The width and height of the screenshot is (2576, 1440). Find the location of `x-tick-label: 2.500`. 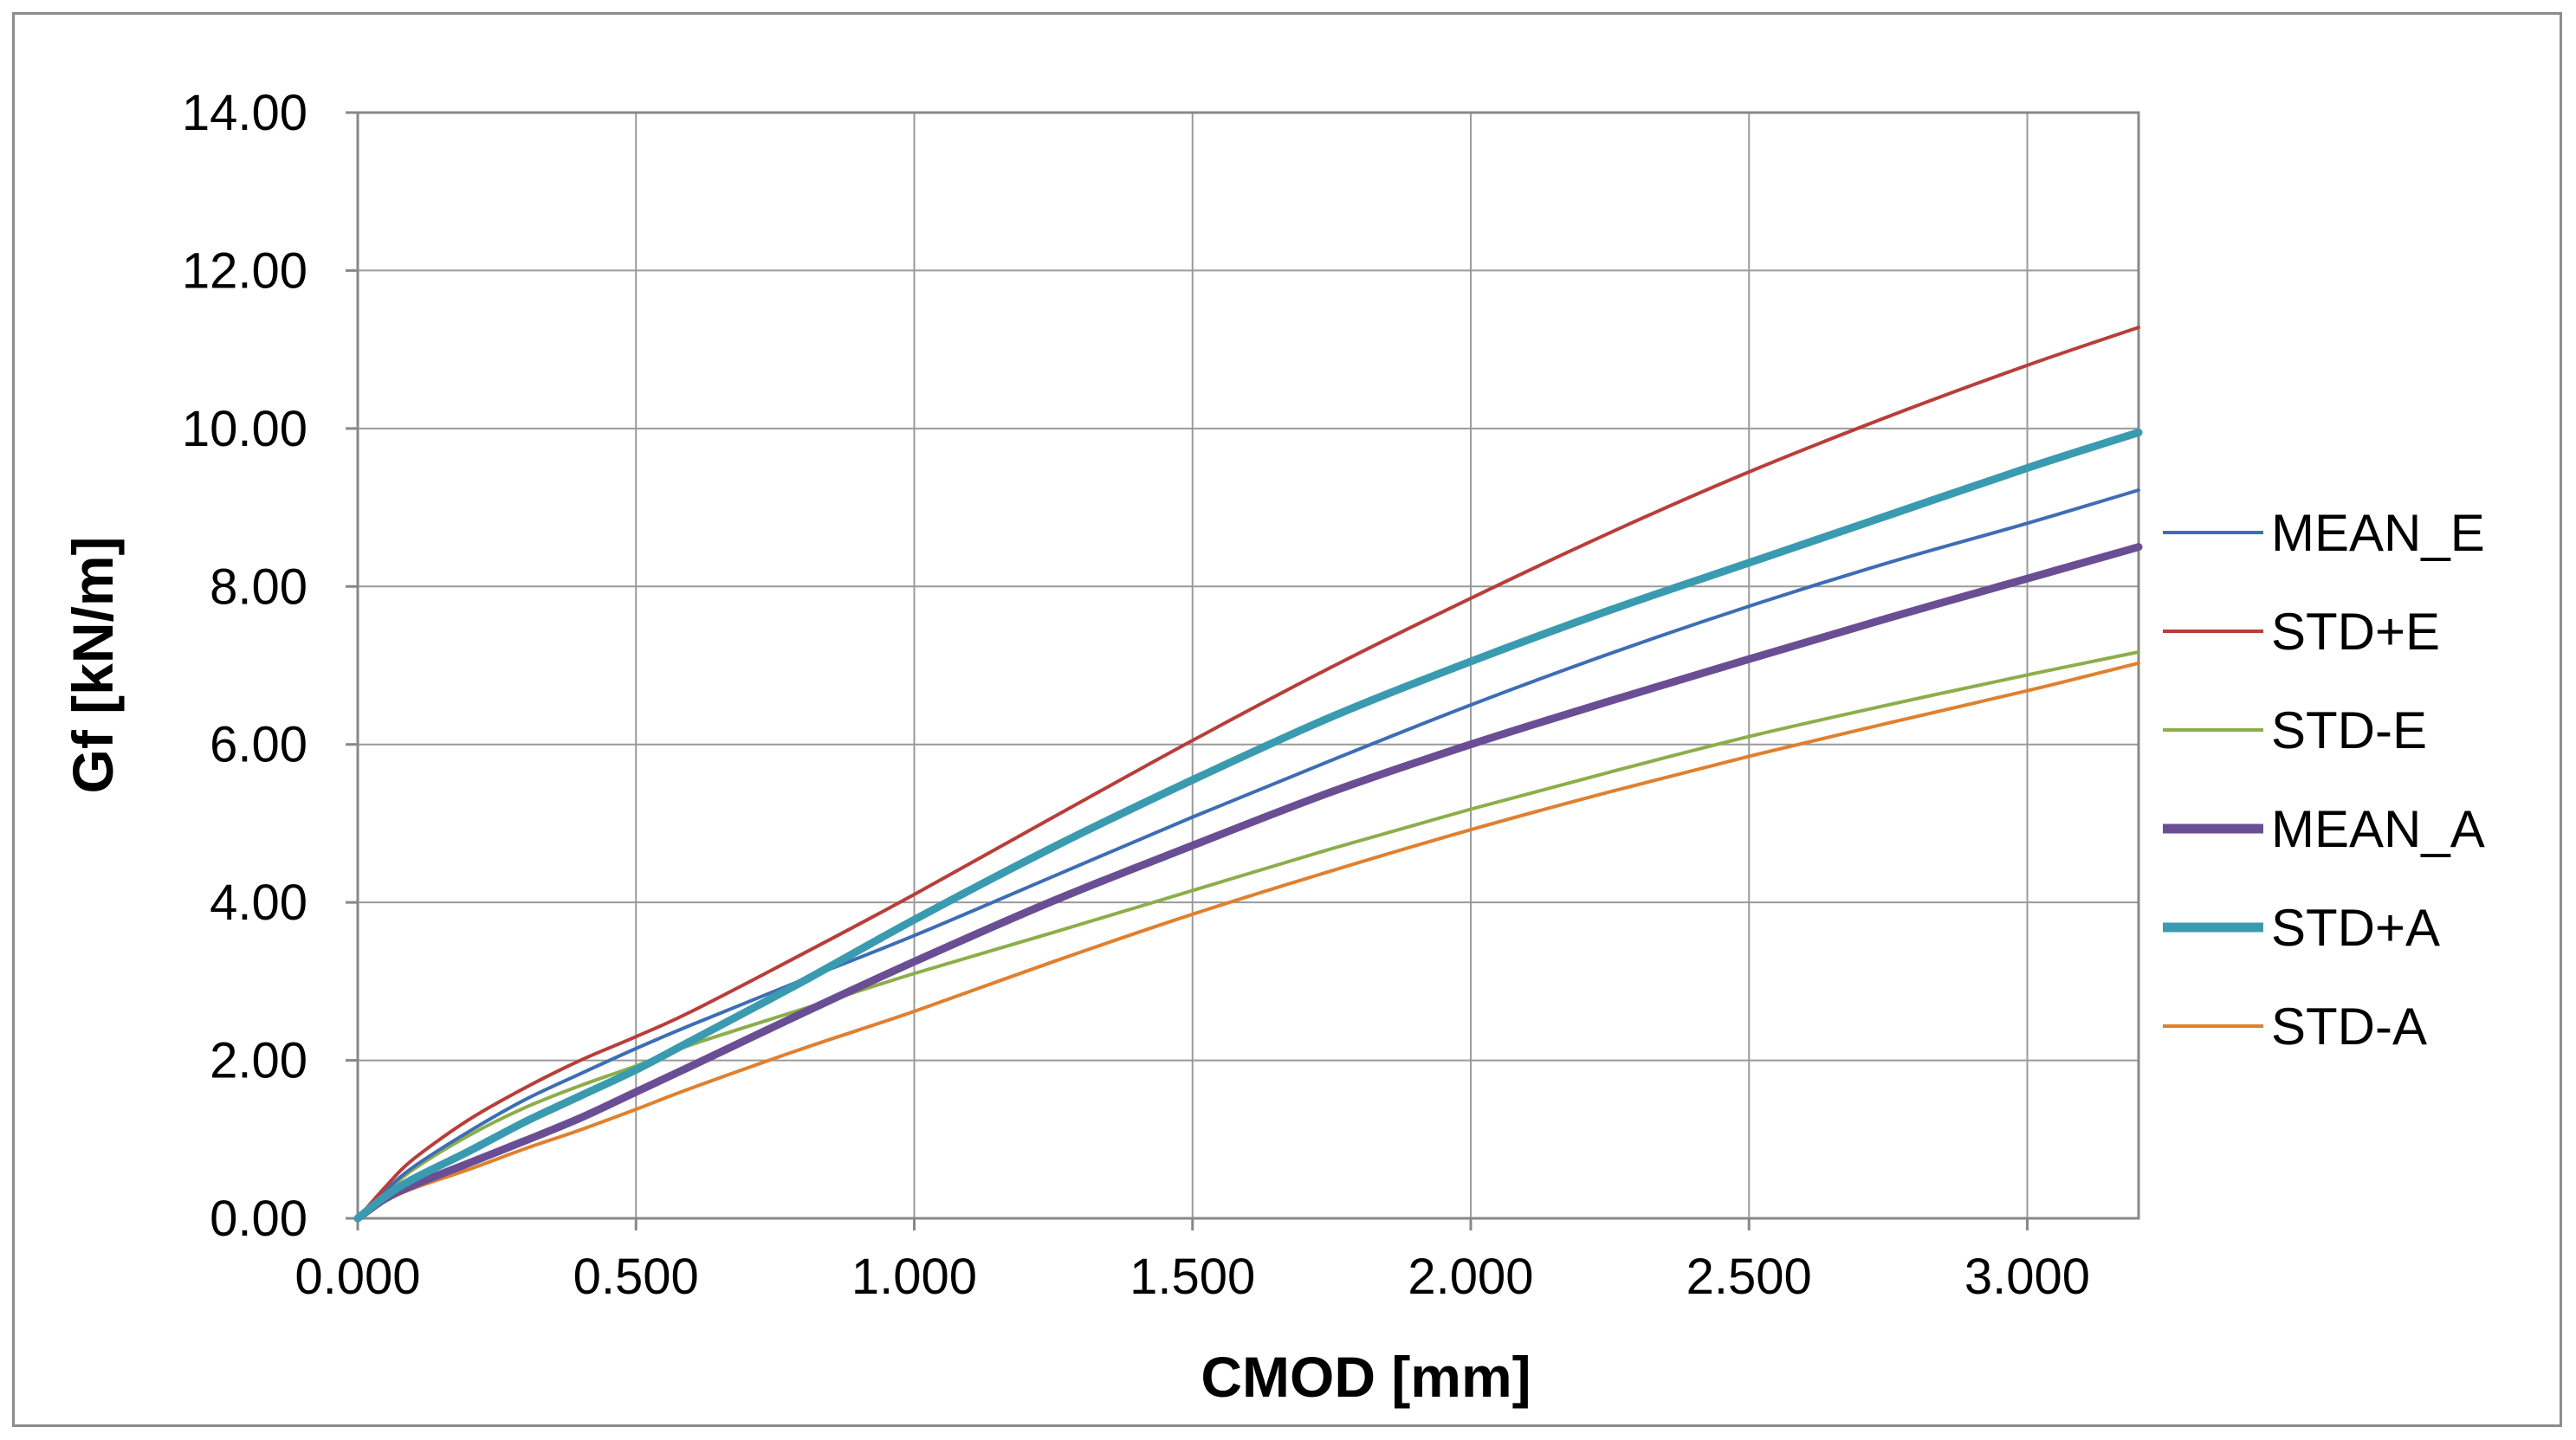

x-tick-label: 2.500 is located at coordinates (1749, 1277).